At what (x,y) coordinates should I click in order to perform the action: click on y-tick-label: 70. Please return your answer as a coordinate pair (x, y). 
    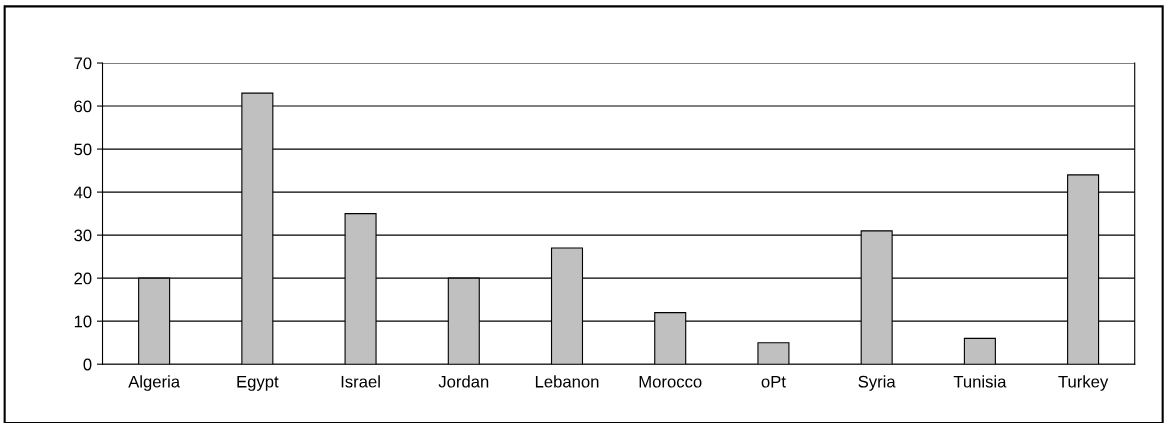
    Looking at the image, I should click on (83, 63).